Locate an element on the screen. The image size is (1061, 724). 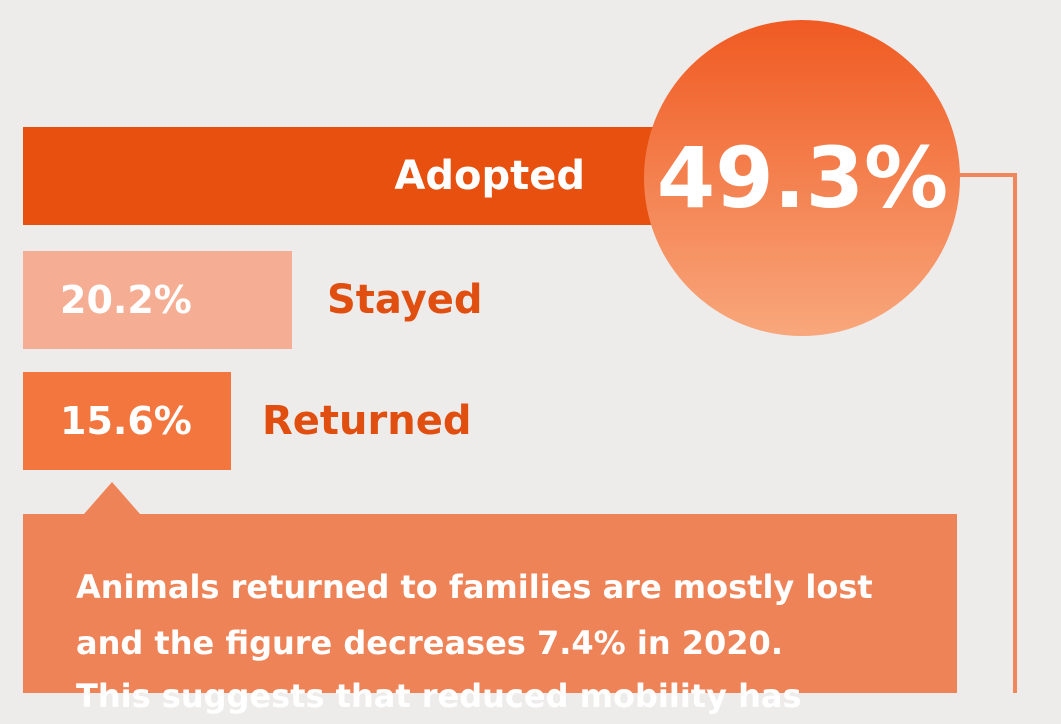
circle is located at coordinates (802, 178).